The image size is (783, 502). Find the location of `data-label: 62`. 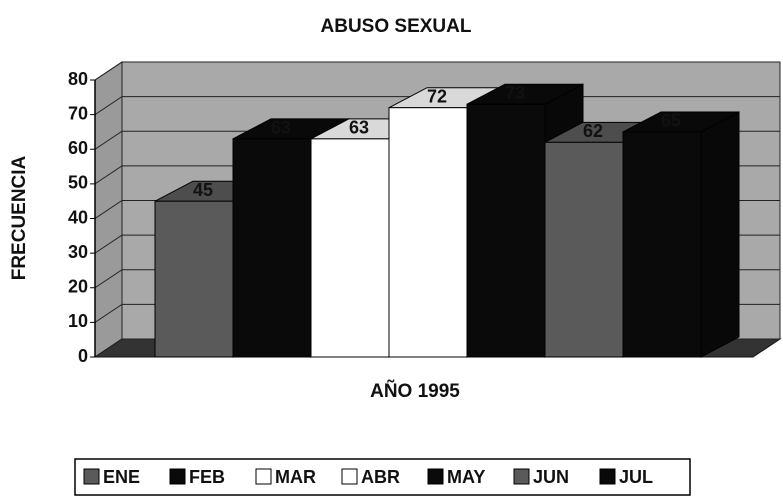

data-label: 62 is located at coordinates (593, 131).